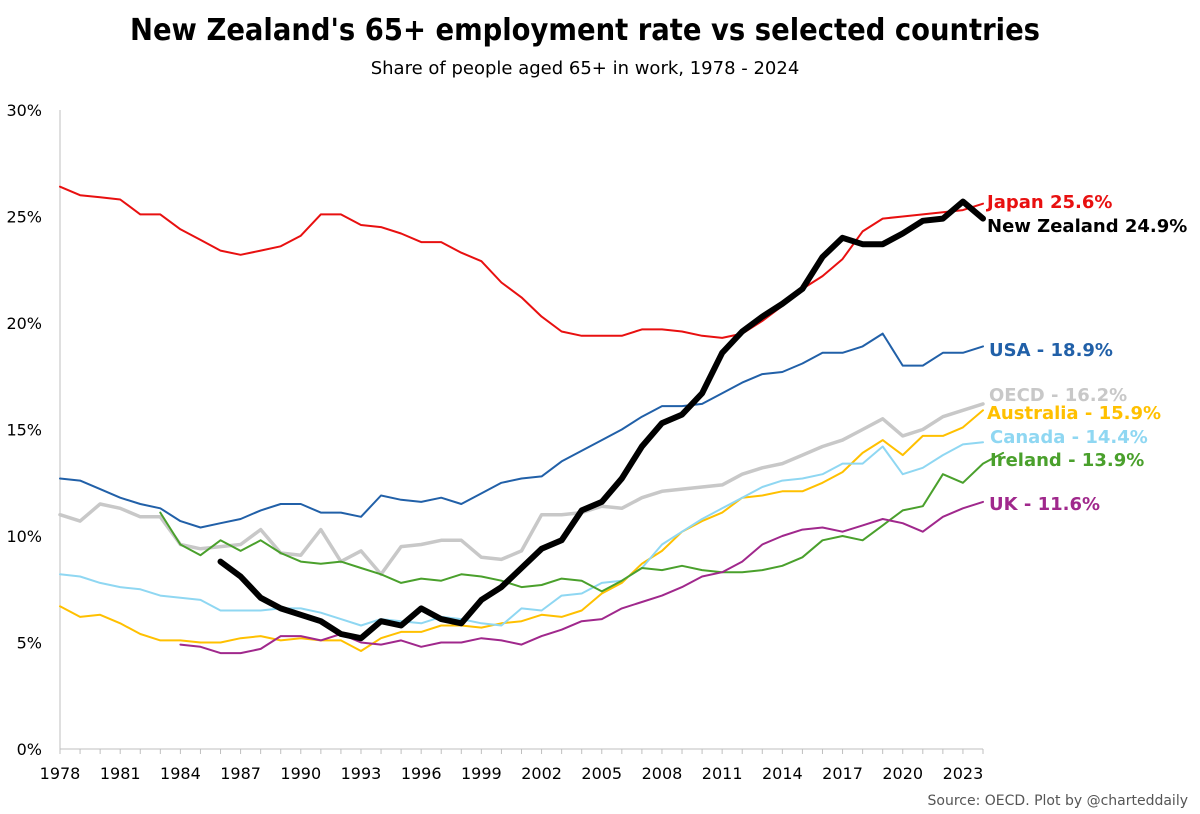 This screenshot has width=1200, height=814. What do you see at coordinates (240, 773) in the screenshot?
I see `x-tick-label: 1987` at bounding box center [240, 773].